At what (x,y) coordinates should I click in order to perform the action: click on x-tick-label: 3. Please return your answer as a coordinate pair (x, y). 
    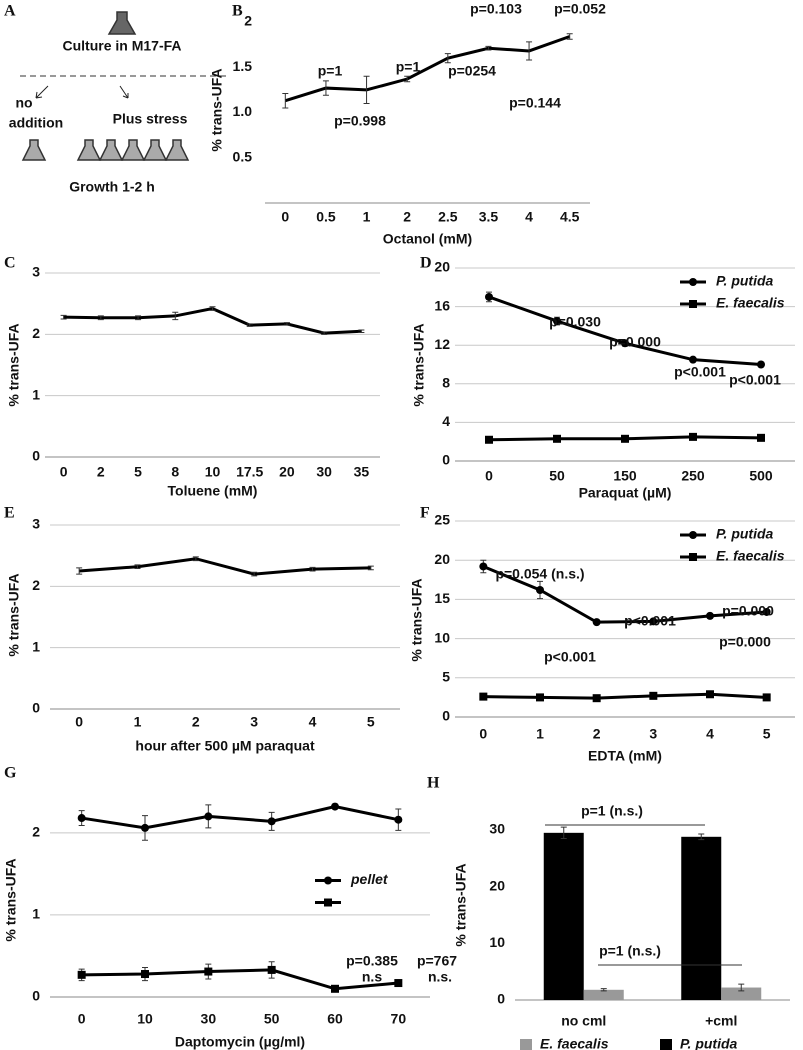
    Looking at the image, I should click on (653, 734).